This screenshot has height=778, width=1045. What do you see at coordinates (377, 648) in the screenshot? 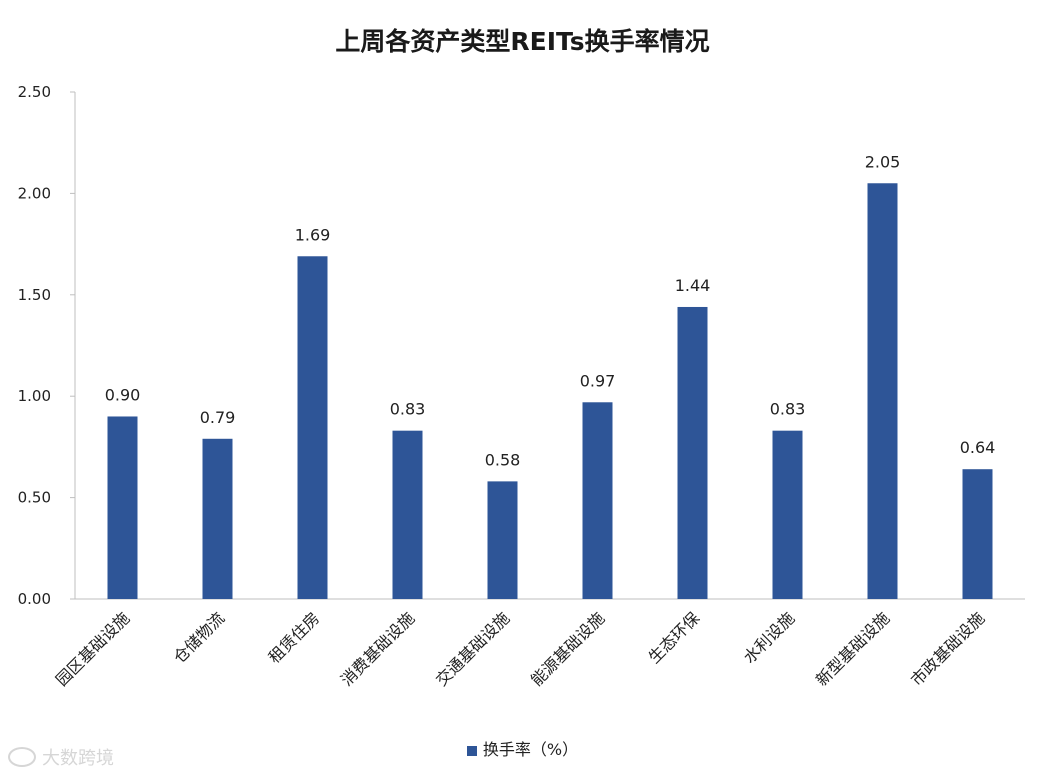
I see `x-tick-label: 消费基础设施` at bounding box center [377, 648].